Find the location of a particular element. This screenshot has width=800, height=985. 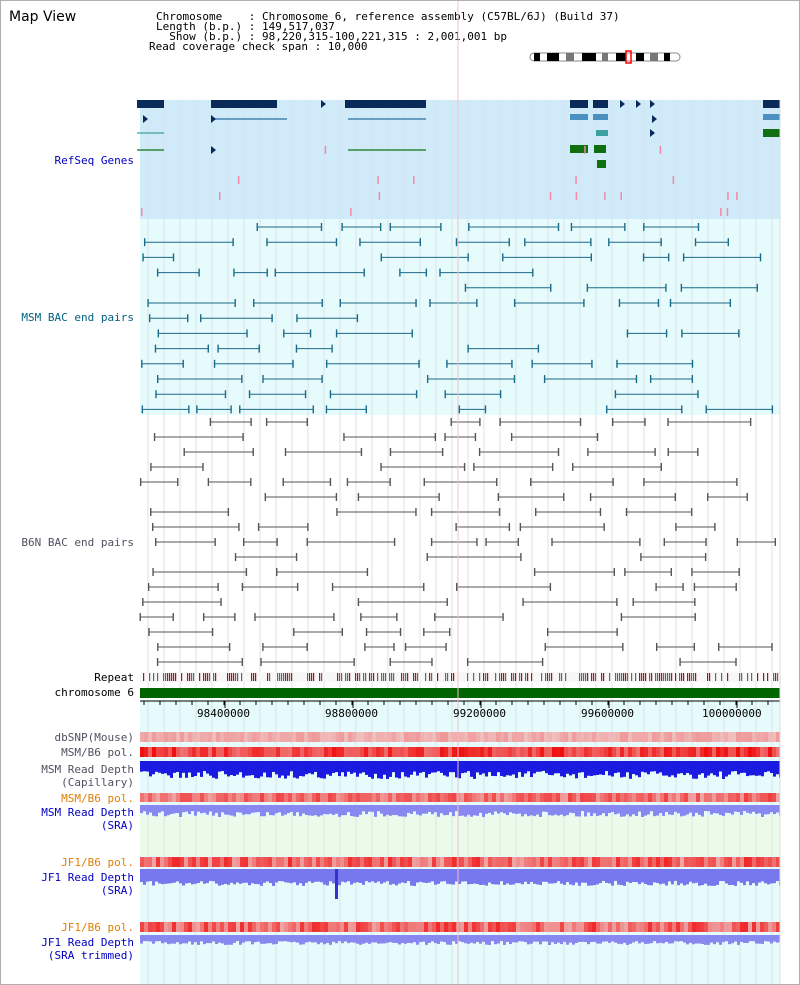

msm-bac-end-pairs-label: MSM BAC end pairs is located at coordinates (77, 317).